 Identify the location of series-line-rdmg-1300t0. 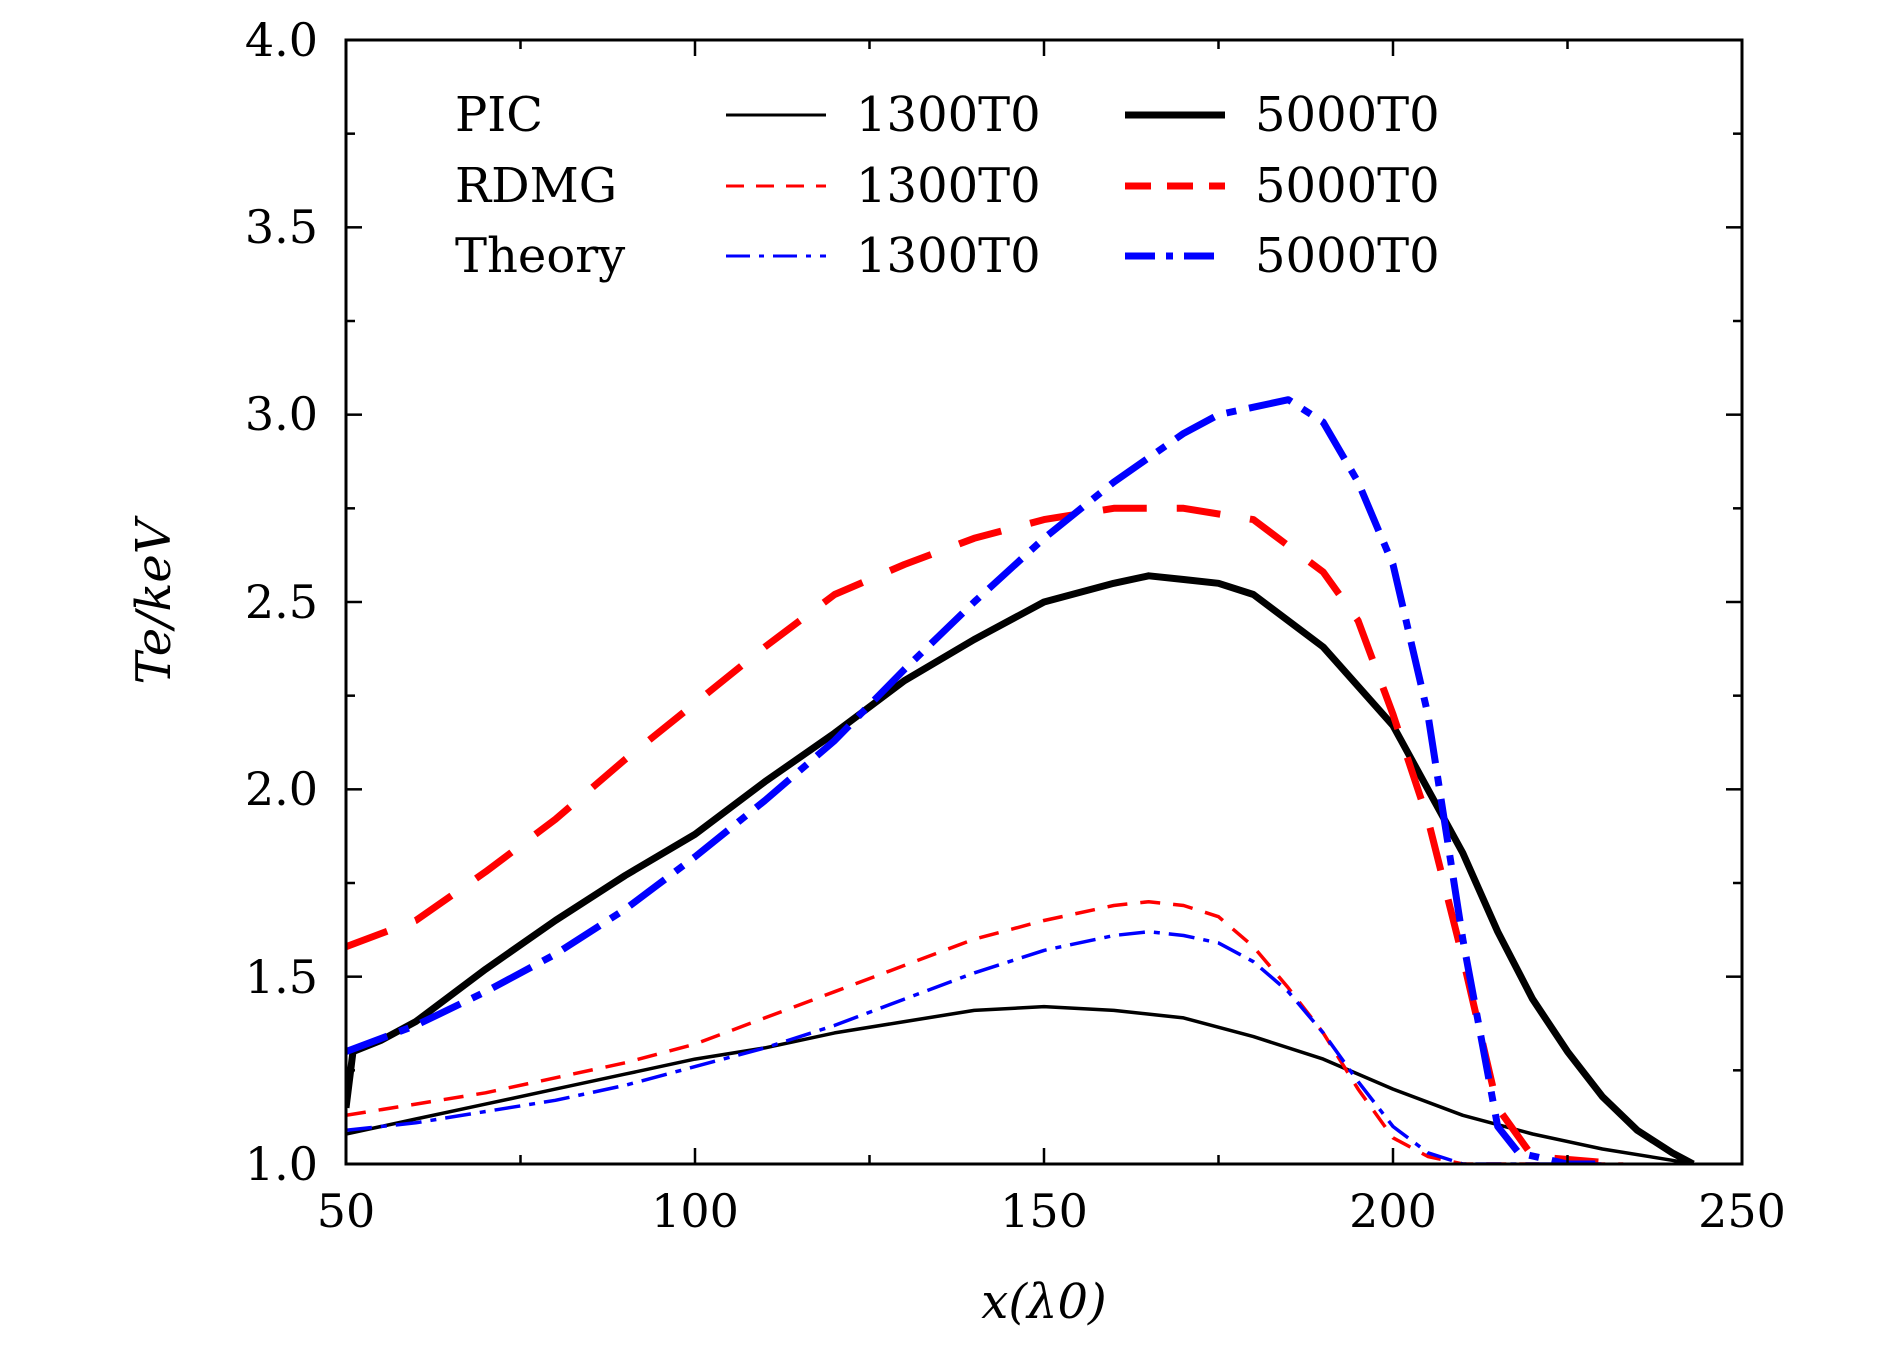
(985, 1031).